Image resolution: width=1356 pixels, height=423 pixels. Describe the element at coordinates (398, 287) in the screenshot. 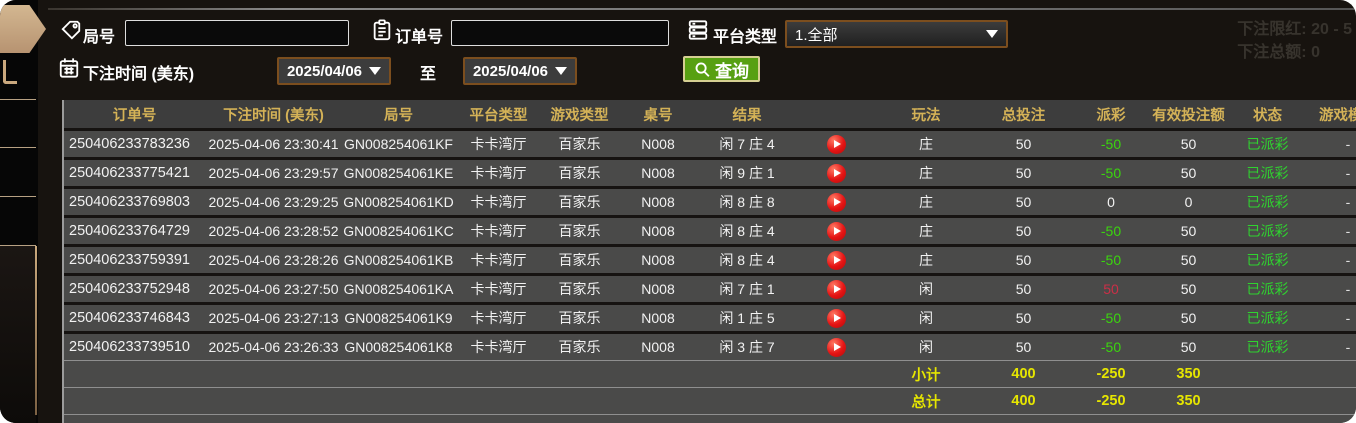

I see `cell-round: GN008254061KA` at that location.